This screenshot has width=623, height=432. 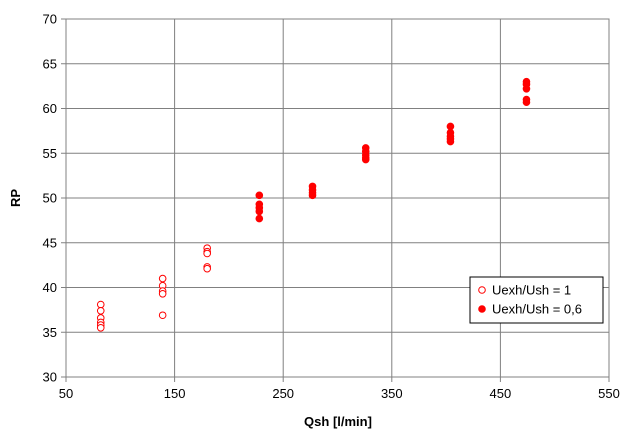 I want to click on x-tick-label: 350, so click(x=392, y=393).